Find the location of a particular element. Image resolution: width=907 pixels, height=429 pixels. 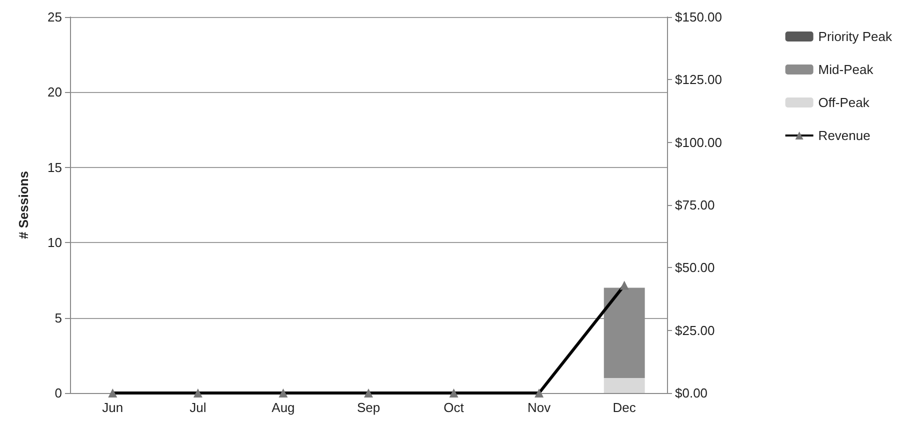

y2-tick-label: $125.00 is located at coordinates (698, 80).